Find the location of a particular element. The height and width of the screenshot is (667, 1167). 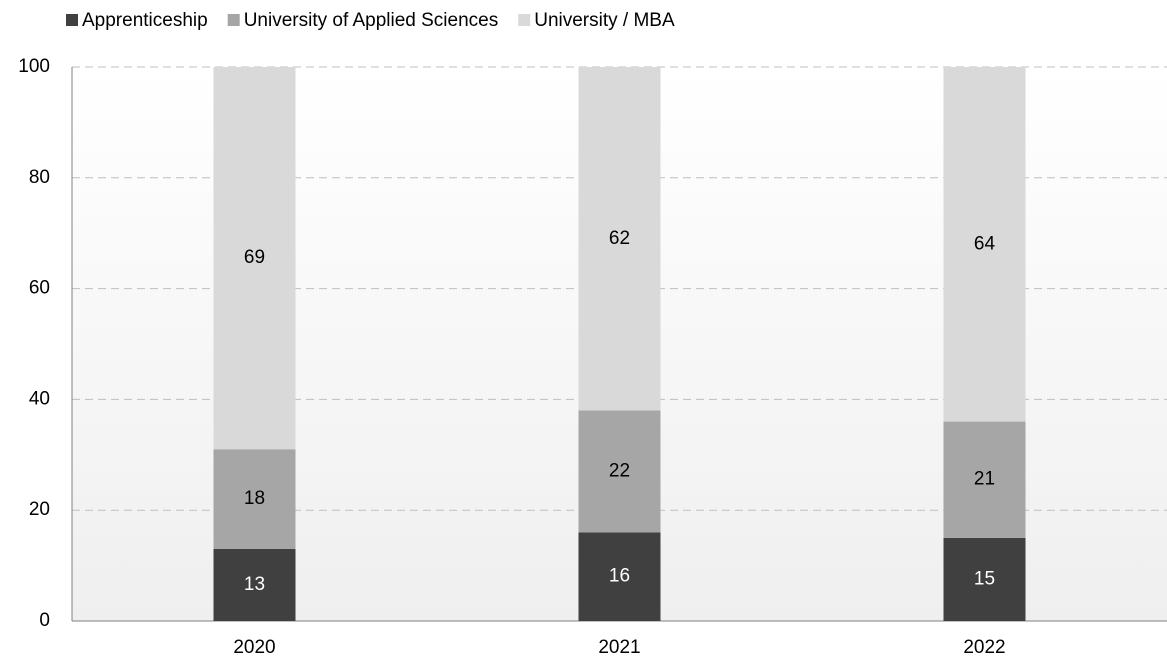

x-tick-label: 2020 is located at coordinates (254, 647).